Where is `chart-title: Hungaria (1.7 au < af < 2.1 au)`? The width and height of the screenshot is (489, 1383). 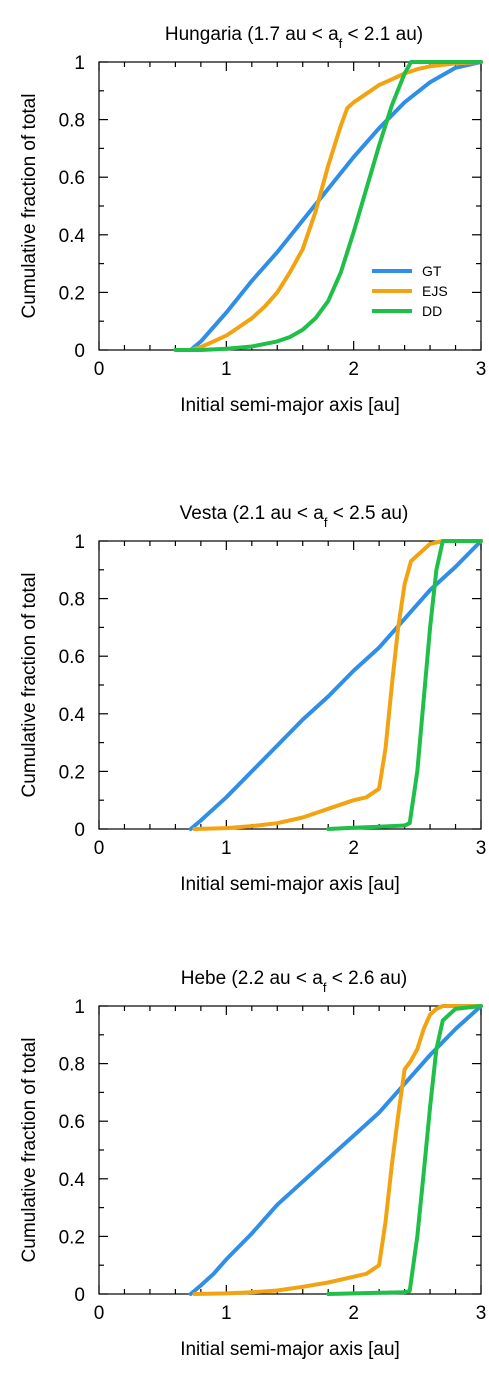
chart-title: Hungaria (1.7 au < af < 2.1 au) is located at coordinates (294, 37).